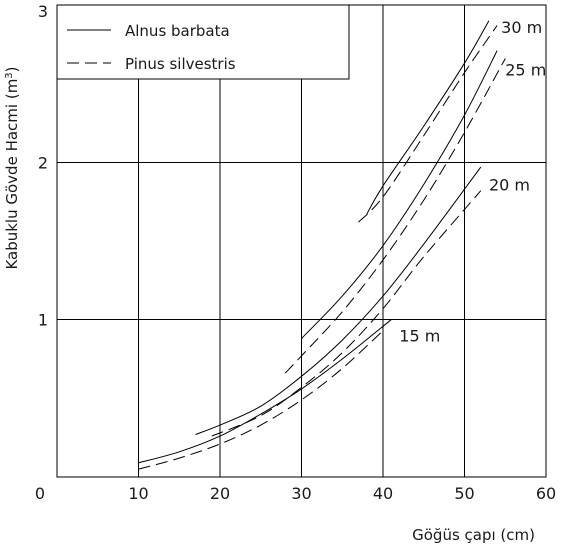 This screenshot has width=563, height=554. I want to click on y-axis-label: Kabuklu Gövde Hacmi (m3), so click(12, 167).